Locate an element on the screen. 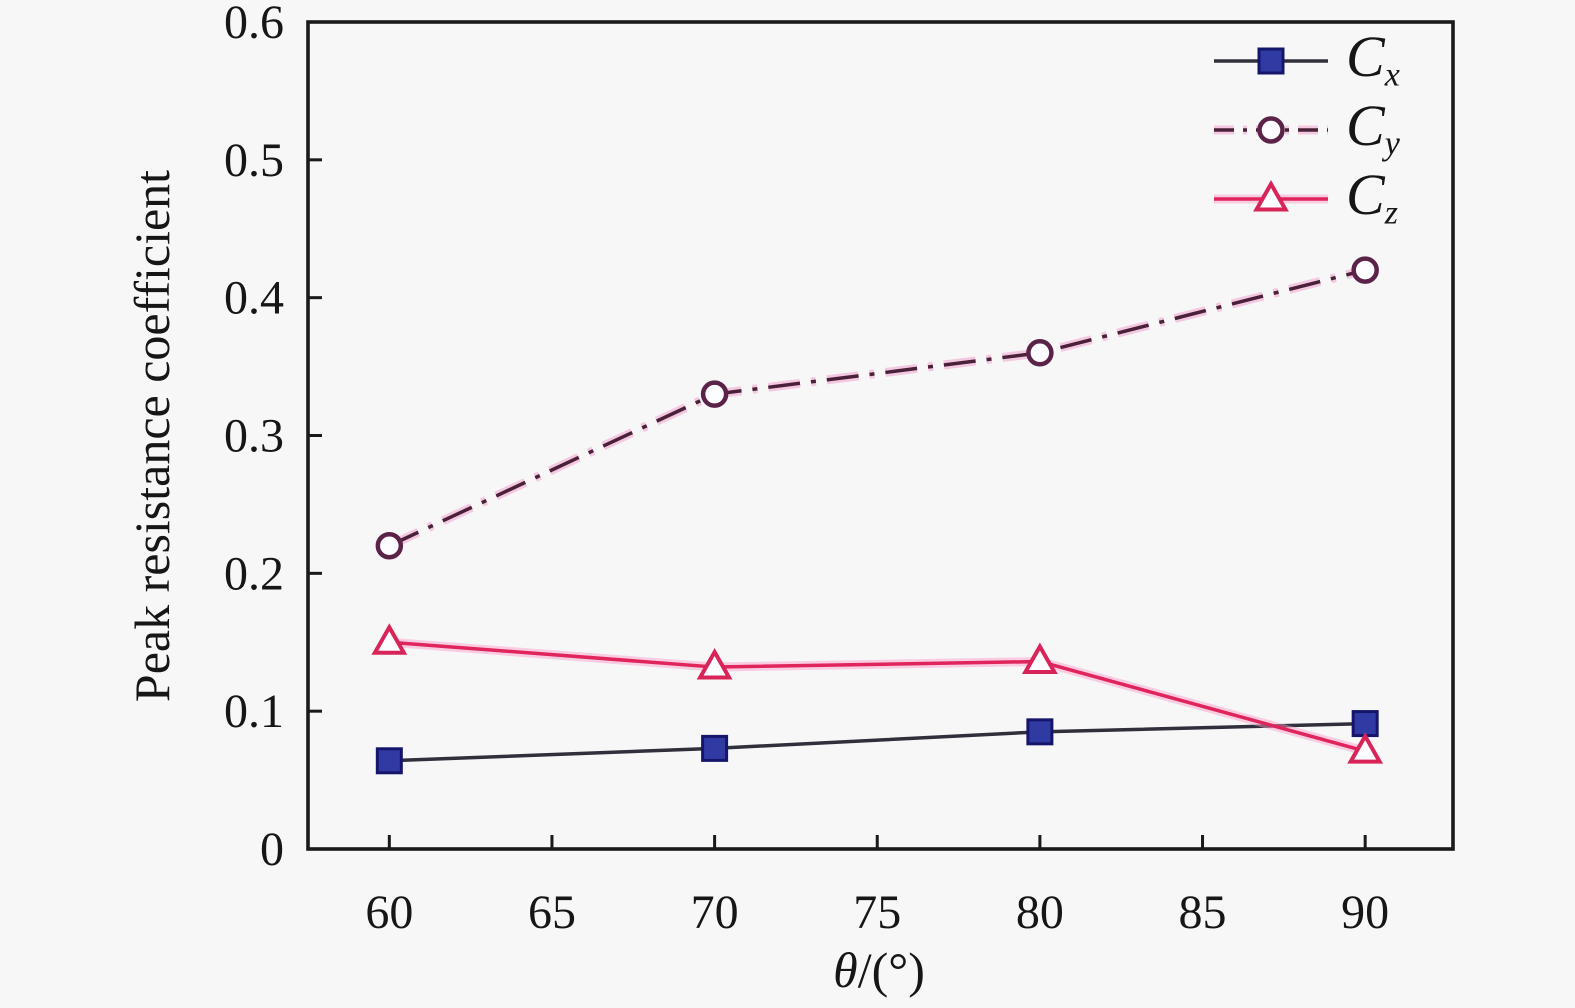 The height and width of the screenshot is (1008, 1575). y-tick-label: 0.1 is located at coordinates (254, 711).